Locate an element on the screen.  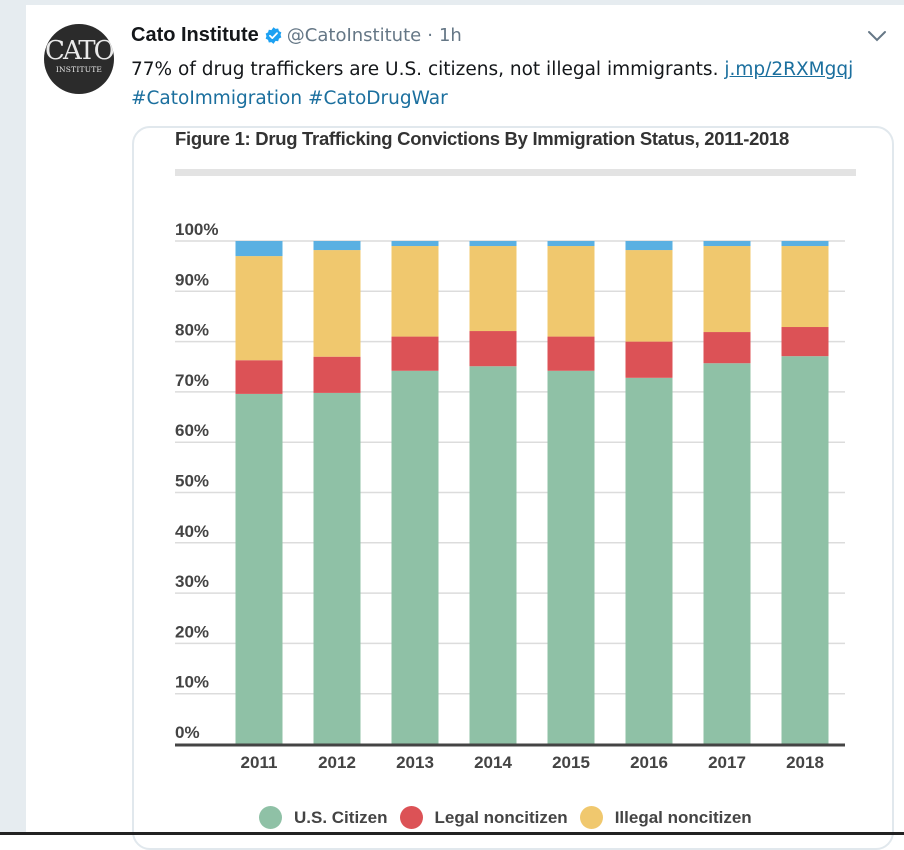
x-tick-label: 2014 is located at coordinates (493, 762).